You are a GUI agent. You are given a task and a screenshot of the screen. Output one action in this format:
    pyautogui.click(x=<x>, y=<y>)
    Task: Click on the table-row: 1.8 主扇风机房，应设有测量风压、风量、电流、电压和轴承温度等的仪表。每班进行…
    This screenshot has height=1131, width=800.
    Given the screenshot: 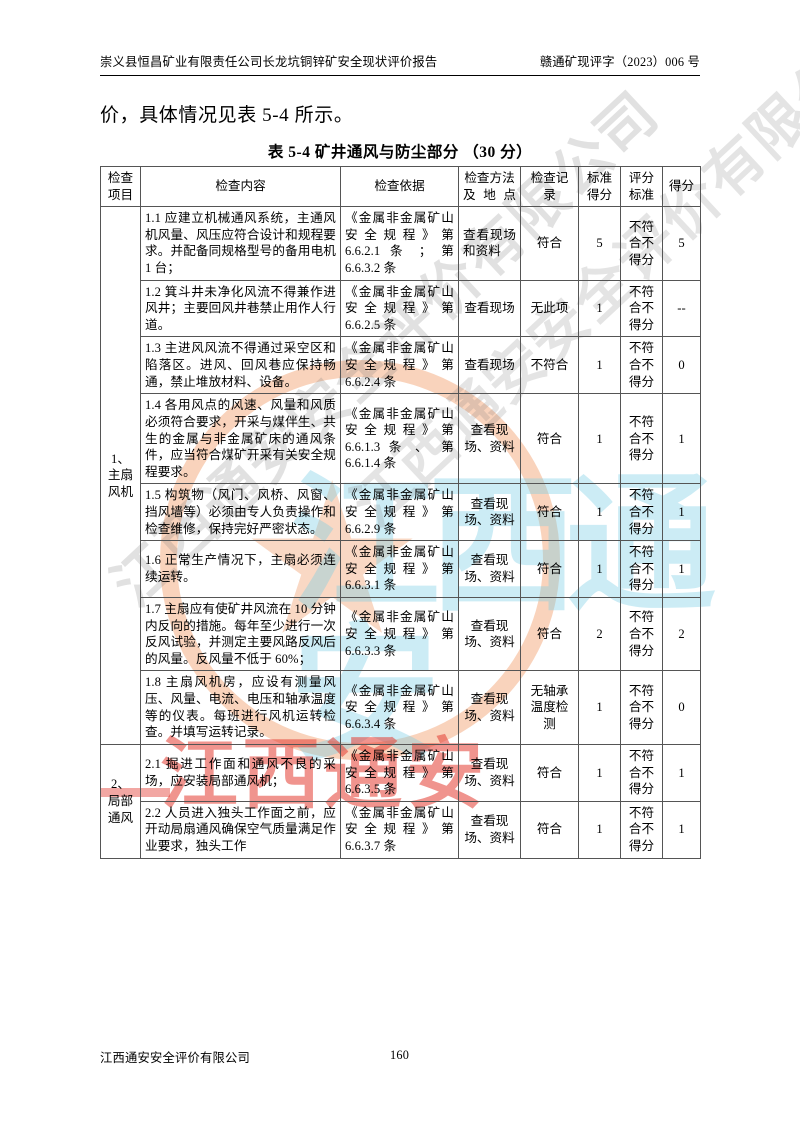 What is the action you would take?
    pyautogui.click(x=401, y=707)
    